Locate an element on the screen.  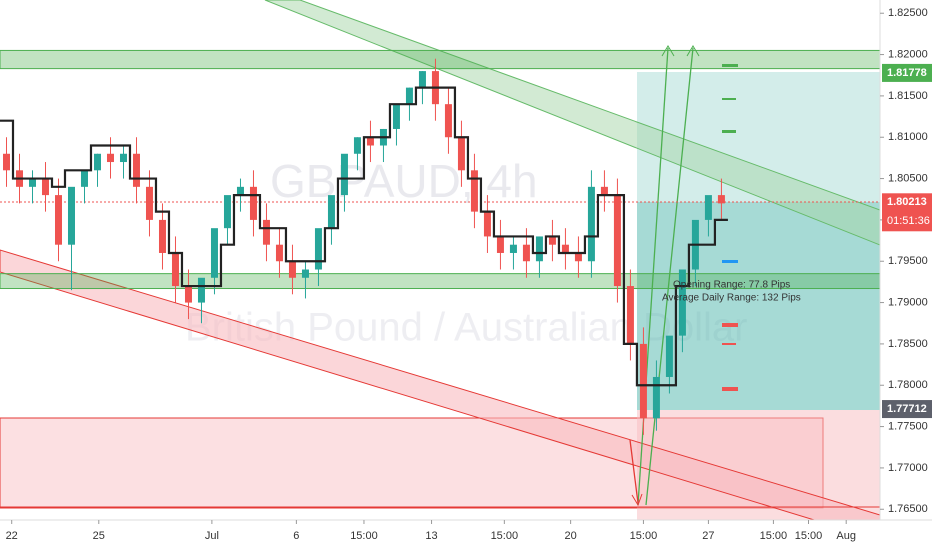
y-tick-label: 1.81500 is located at coordinates (908, 96).